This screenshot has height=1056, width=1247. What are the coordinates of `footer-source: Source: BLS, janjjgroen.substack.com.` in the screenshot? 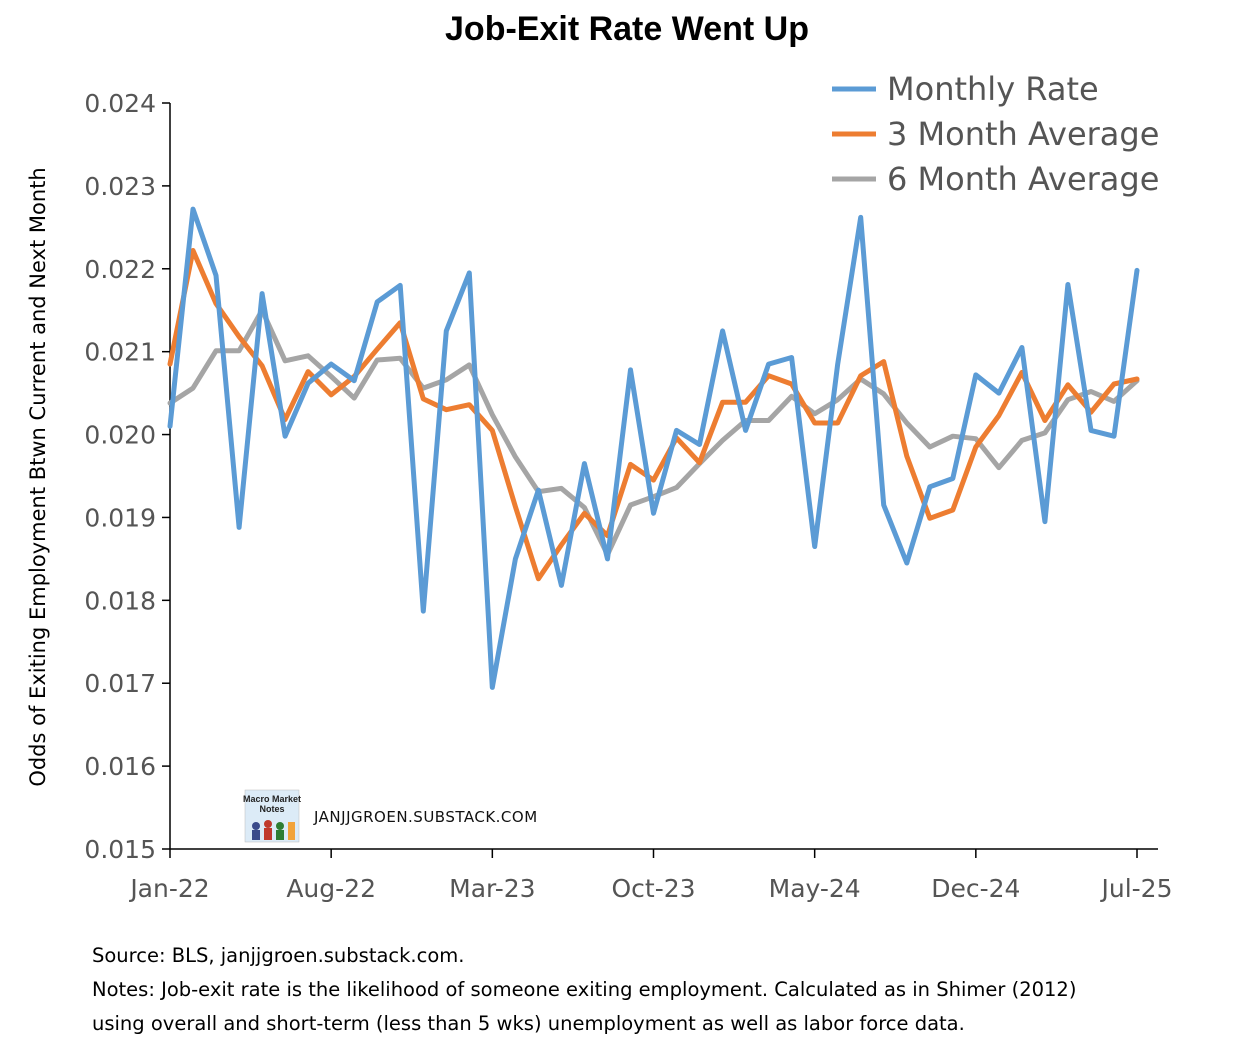 It's located at (278, 955).